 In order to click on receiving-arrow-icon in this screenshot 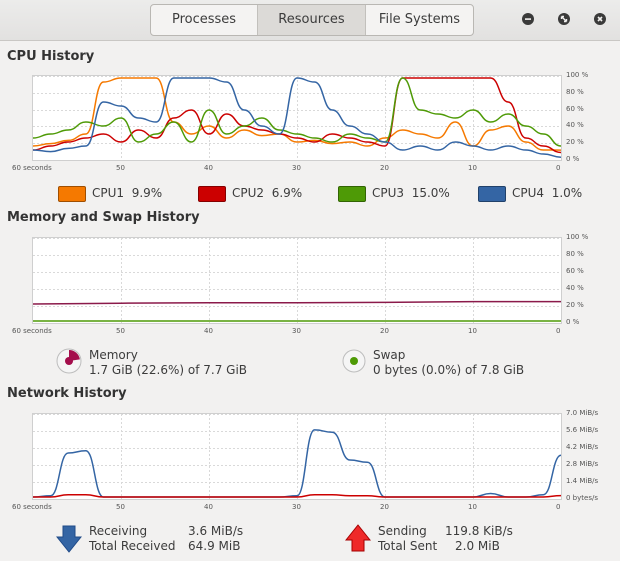, I will do `click(69, 539)`.